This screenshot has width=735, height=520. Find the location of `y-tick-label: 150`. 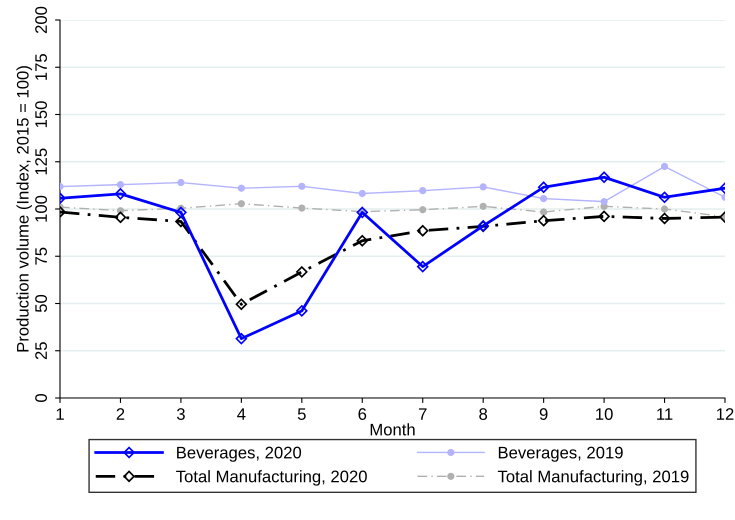

y-tick-label: 150 is located at coordinates (41, 114).